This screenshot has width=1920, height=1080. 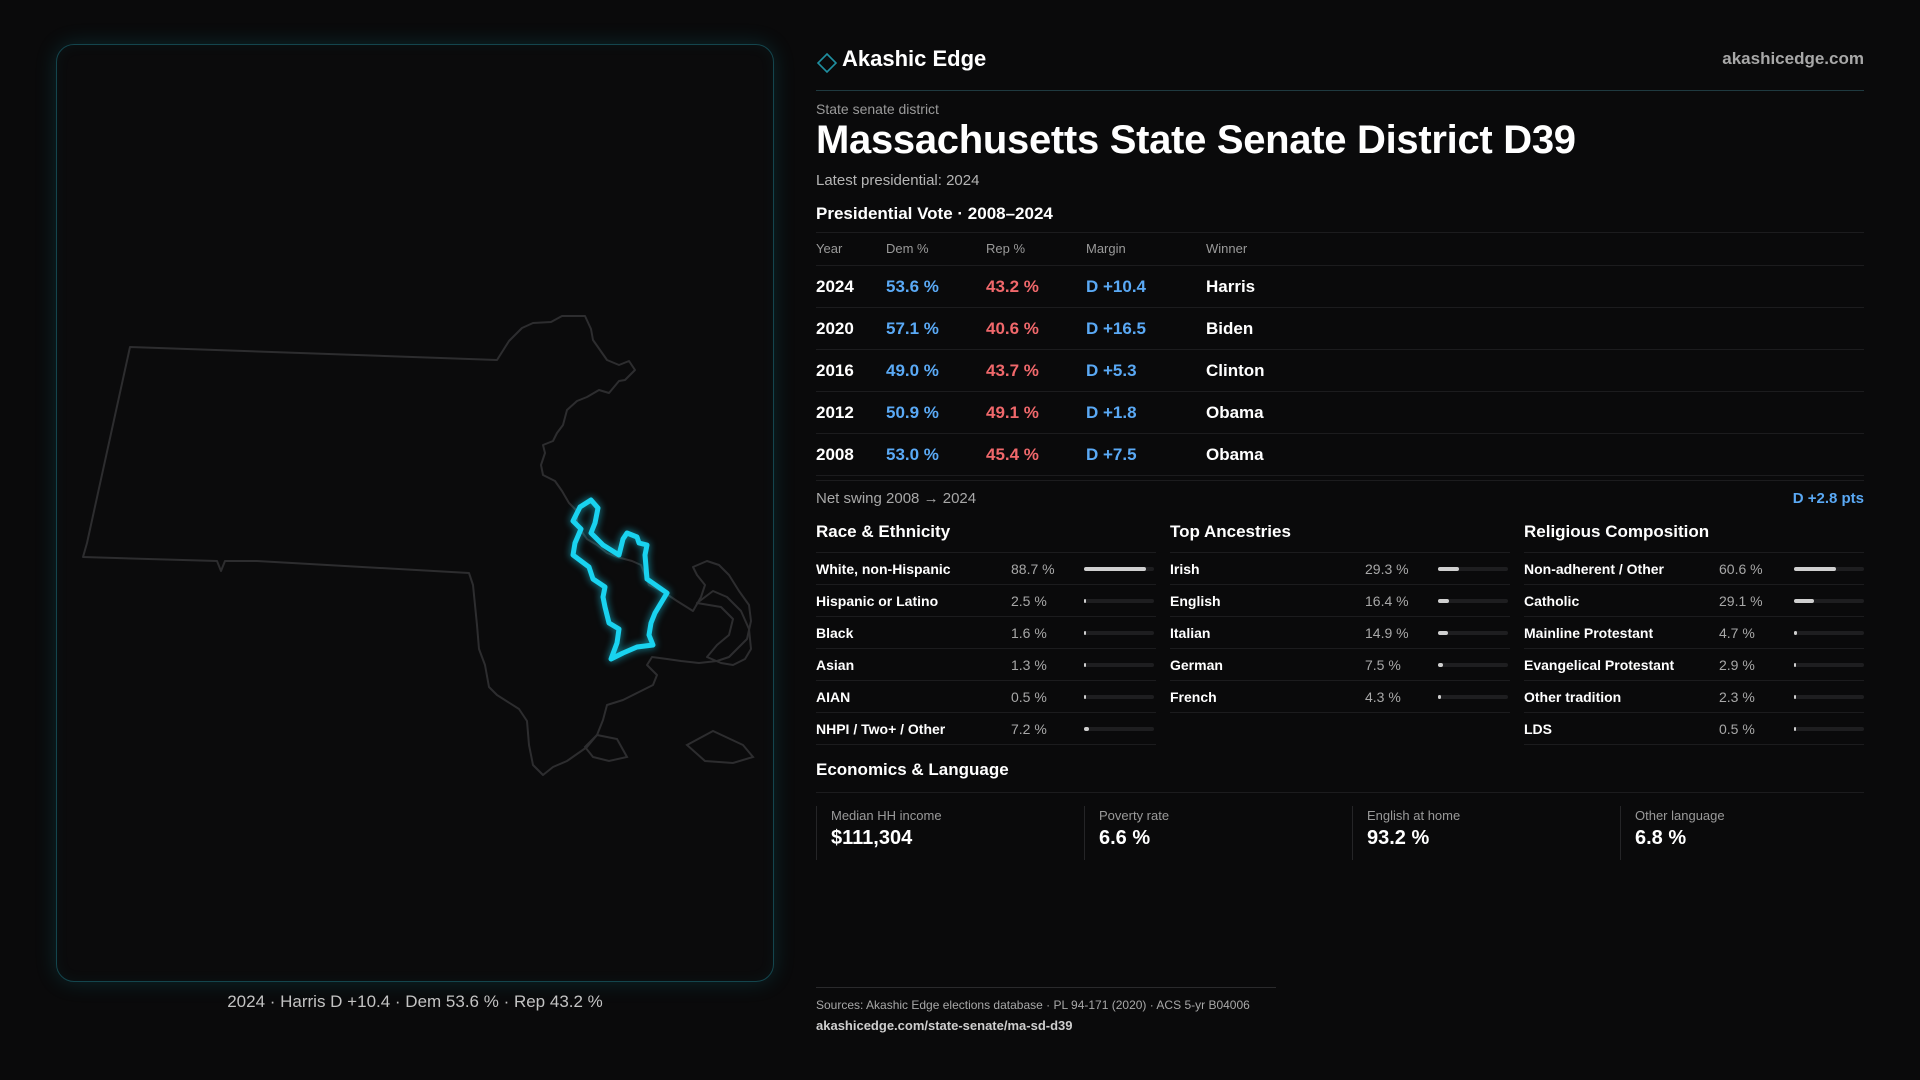 I want to click on list-item: Irish 29.3 %, so click(x=1340, y=569).